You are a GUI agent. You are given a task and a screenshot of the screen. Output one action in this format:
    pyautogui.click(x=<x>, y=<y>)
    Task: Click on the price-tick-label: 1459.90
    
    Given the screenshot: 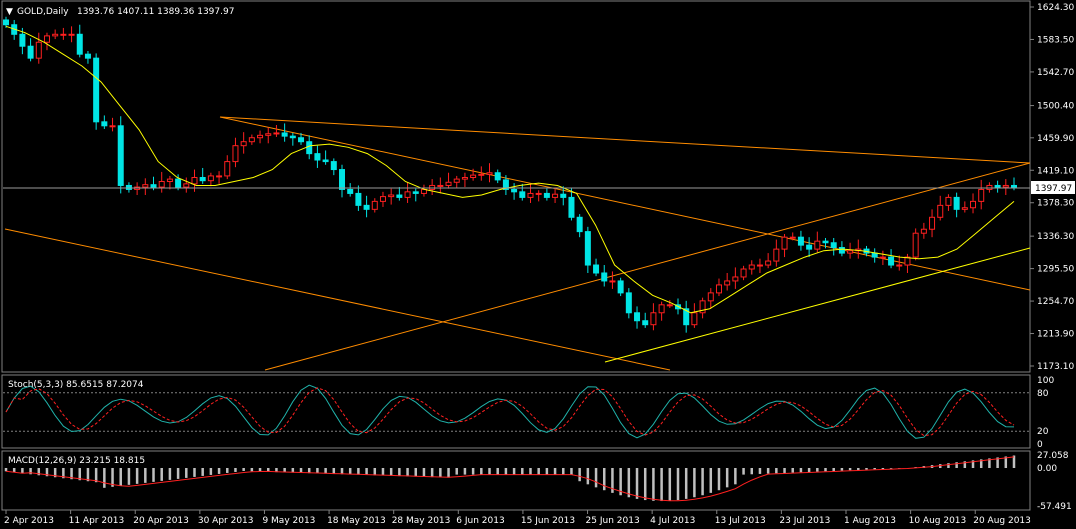 What is the action you would take?
    pyautogui.click(x=1055, y=139)
    